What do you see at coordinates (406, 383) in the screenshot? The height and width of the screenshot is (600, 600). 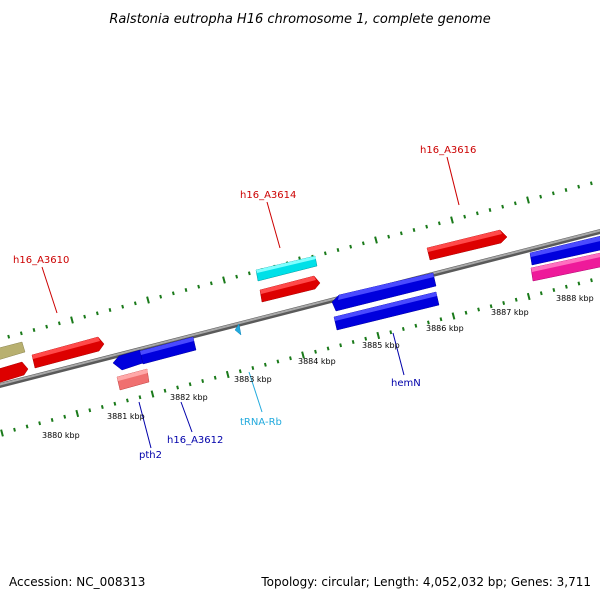 I see `gene-label-hemn: hemN` at bounding box center [406, 383].